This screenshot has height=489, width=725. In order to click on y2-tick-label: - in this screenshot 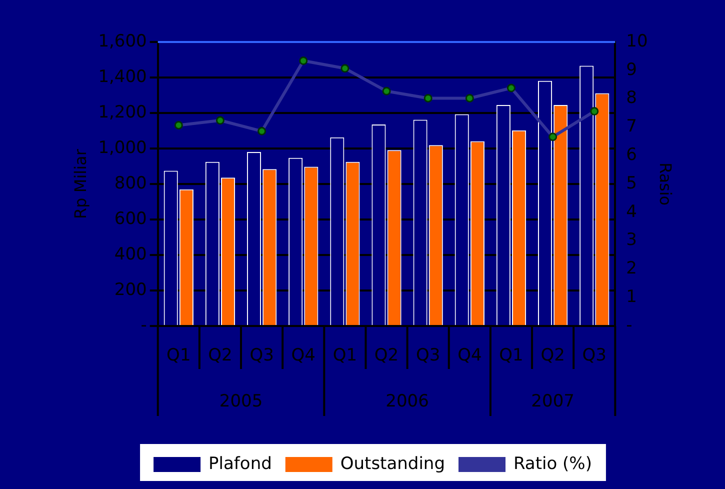, I will do `click(629, 325)`.